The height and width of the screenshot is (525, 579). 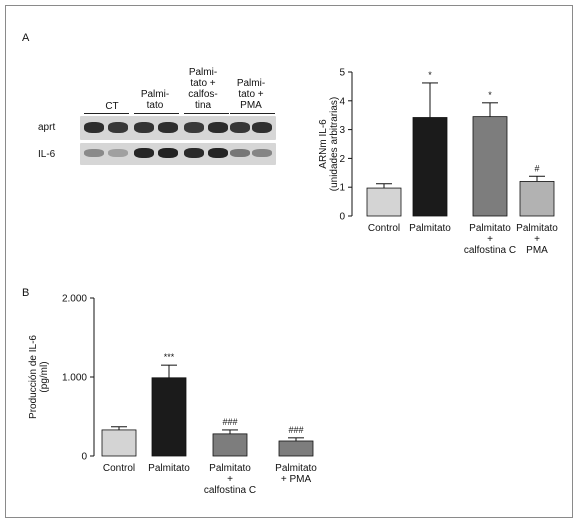 I want to click on y-axis-label: ARNm IL-6(unidades arbitrarias), so click(x=329, y=144).